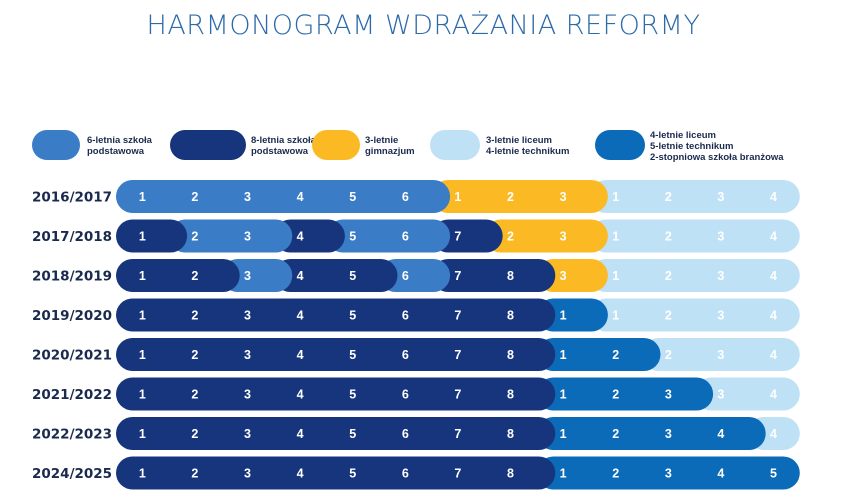 The image size is (847, 499). I want to click on table-row: 2024/2025 1 2 3 4 5 6 7 8 1 2 3 4 5, so click(416, 473).